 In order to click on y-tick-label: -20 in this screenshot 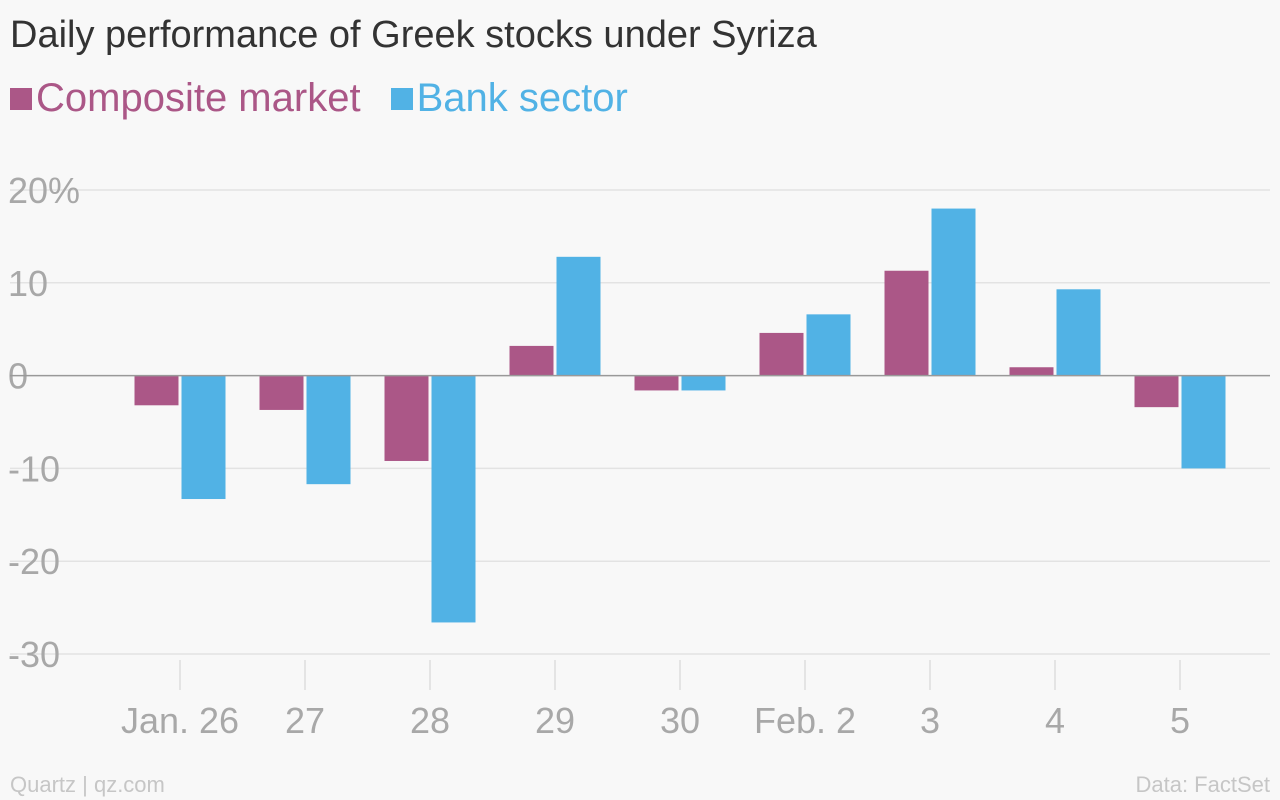, I will do `click(34, 561)`.